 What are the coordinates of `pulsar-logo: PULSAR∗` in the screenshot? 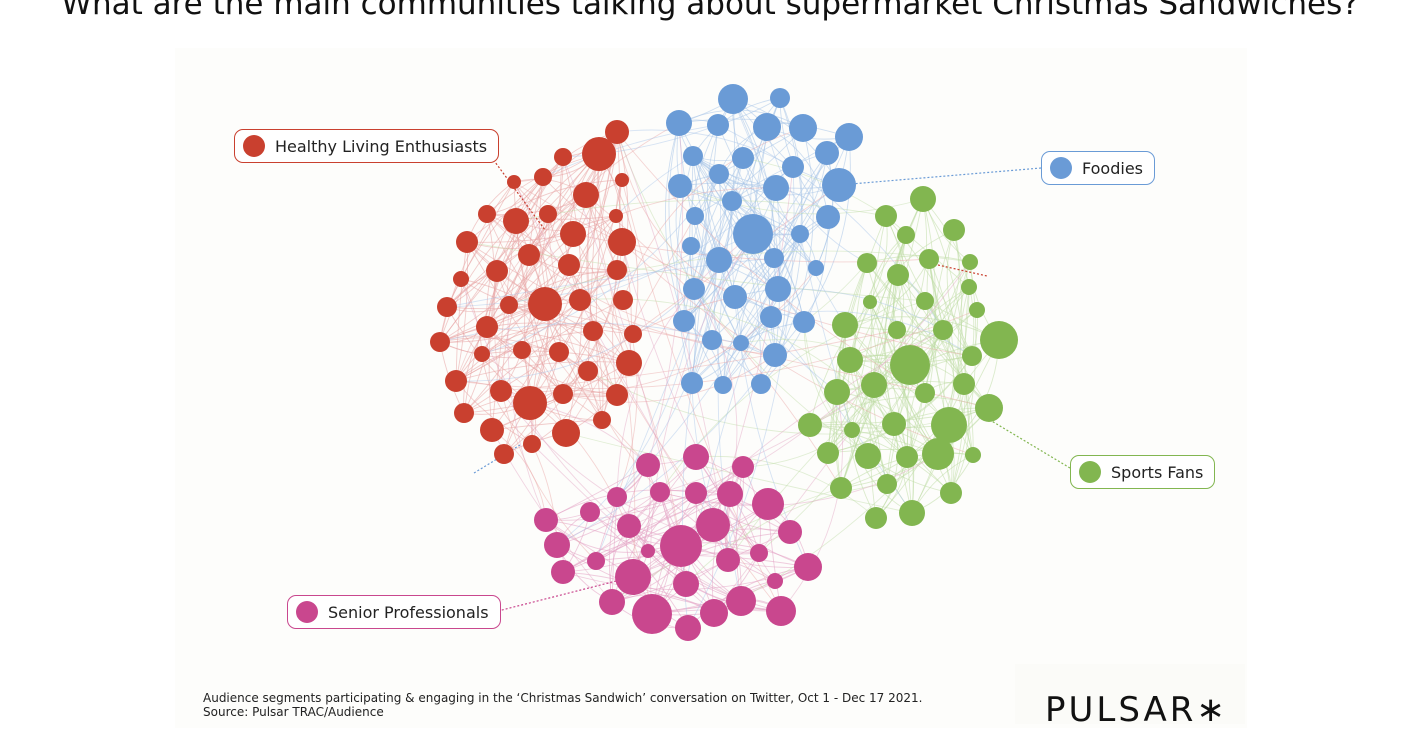 It's located at (1136, 710).